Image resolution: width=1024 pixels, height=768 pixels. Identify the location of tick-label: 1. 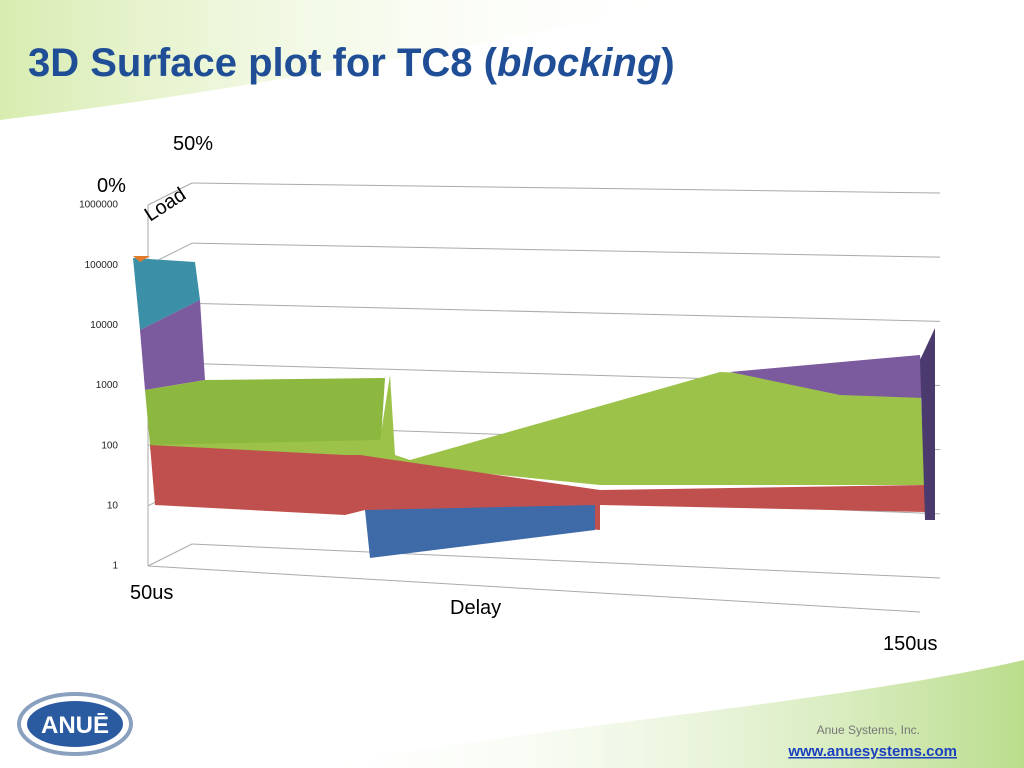
(115, 566).